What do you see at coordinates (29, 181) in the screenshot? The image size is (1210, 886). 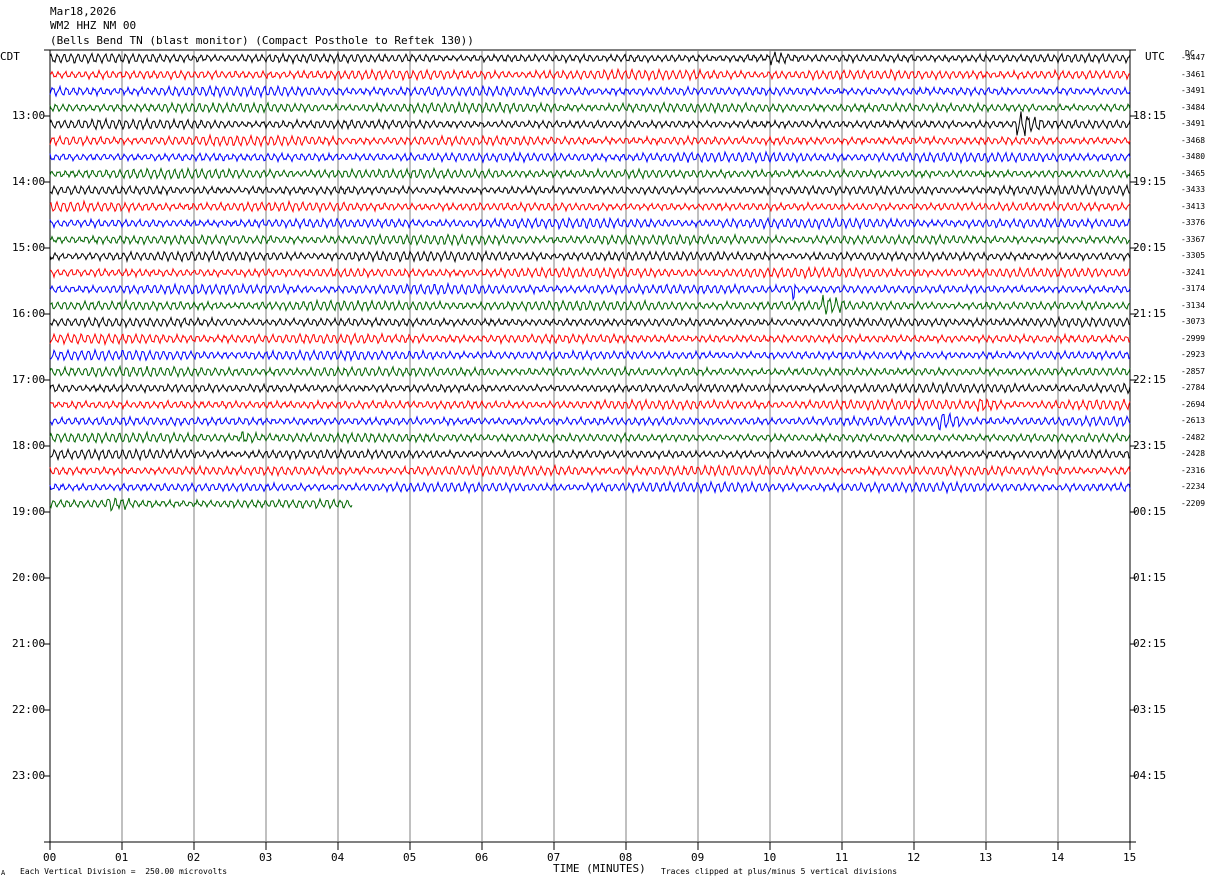 I see `left-hour-label: 14:00` at bounding box center [29, 181].